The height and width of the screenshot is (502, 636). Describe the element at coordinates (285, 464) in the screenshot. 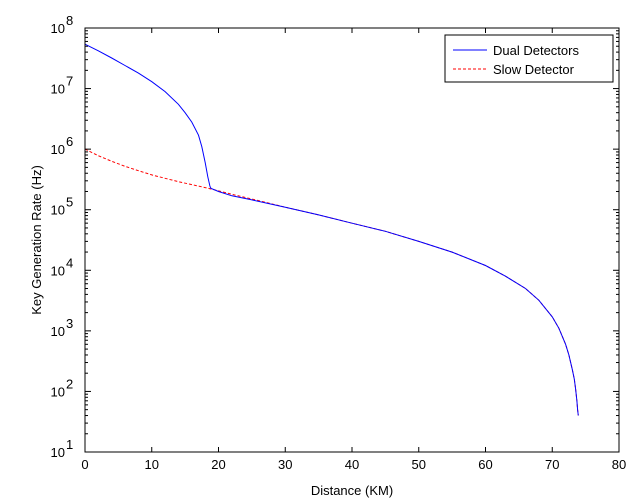

I see `x-tick-label: 30` at that location.